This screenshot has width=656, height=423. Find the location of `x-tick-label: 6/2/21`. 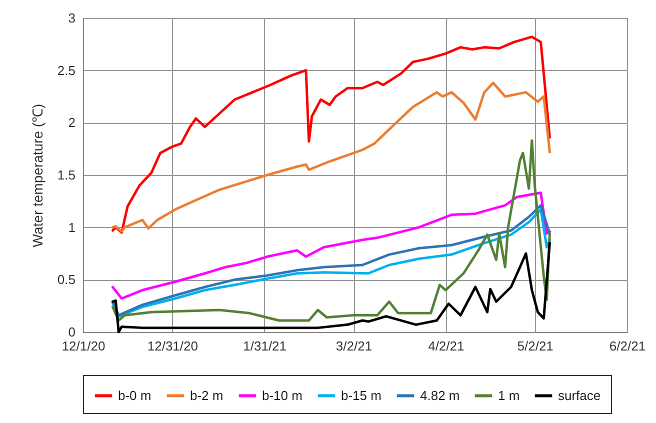

x-tick-label: 6/2/21 is located at coordinates (627, 346).